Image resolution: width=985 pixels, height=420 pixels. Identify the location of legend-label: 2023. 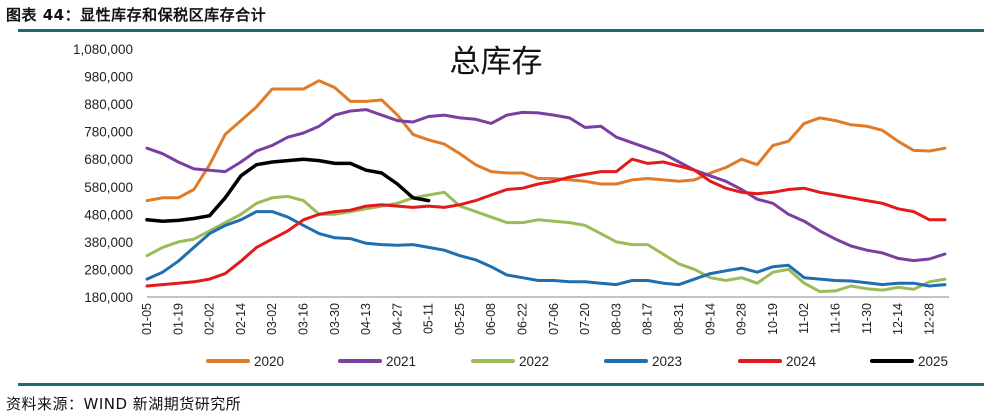
(667, 361).